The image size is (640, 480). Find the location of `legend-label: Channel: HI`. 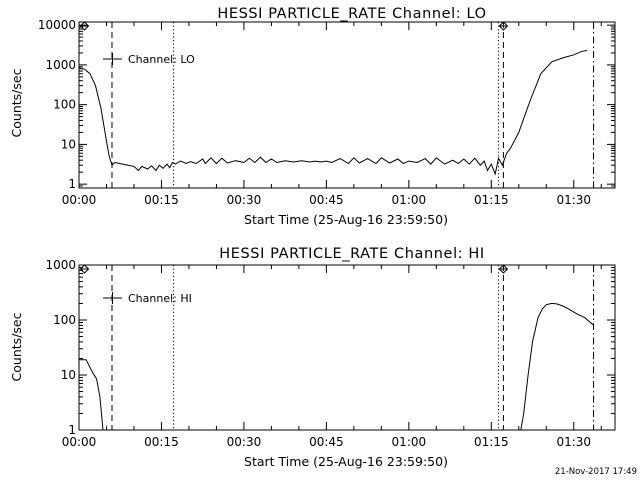

legend-label: Channel: HI is located at coordinates (160, 298).